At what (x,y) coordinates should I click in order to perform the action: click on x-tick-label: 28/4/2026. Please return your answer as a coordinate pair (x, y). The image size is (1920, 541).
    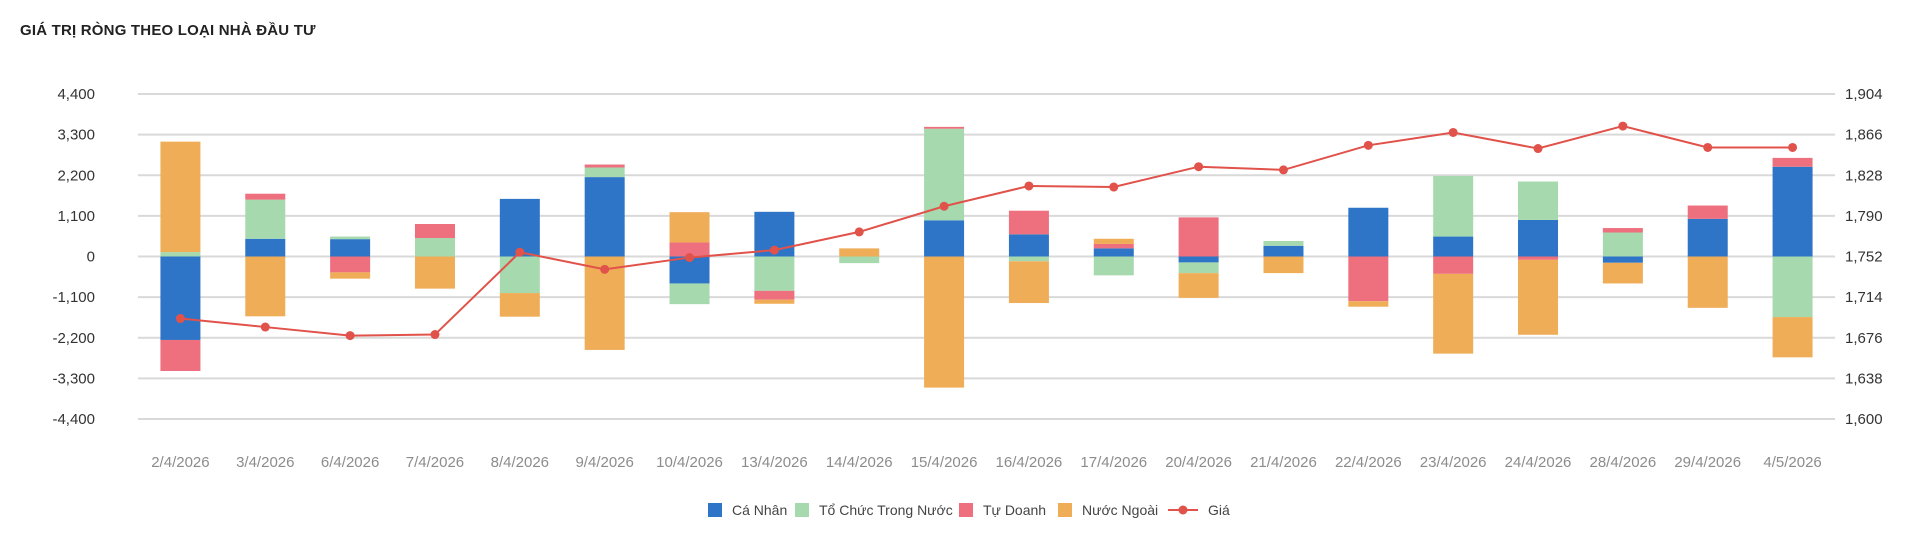
    Looking at the image, I should click on (1623, 462).